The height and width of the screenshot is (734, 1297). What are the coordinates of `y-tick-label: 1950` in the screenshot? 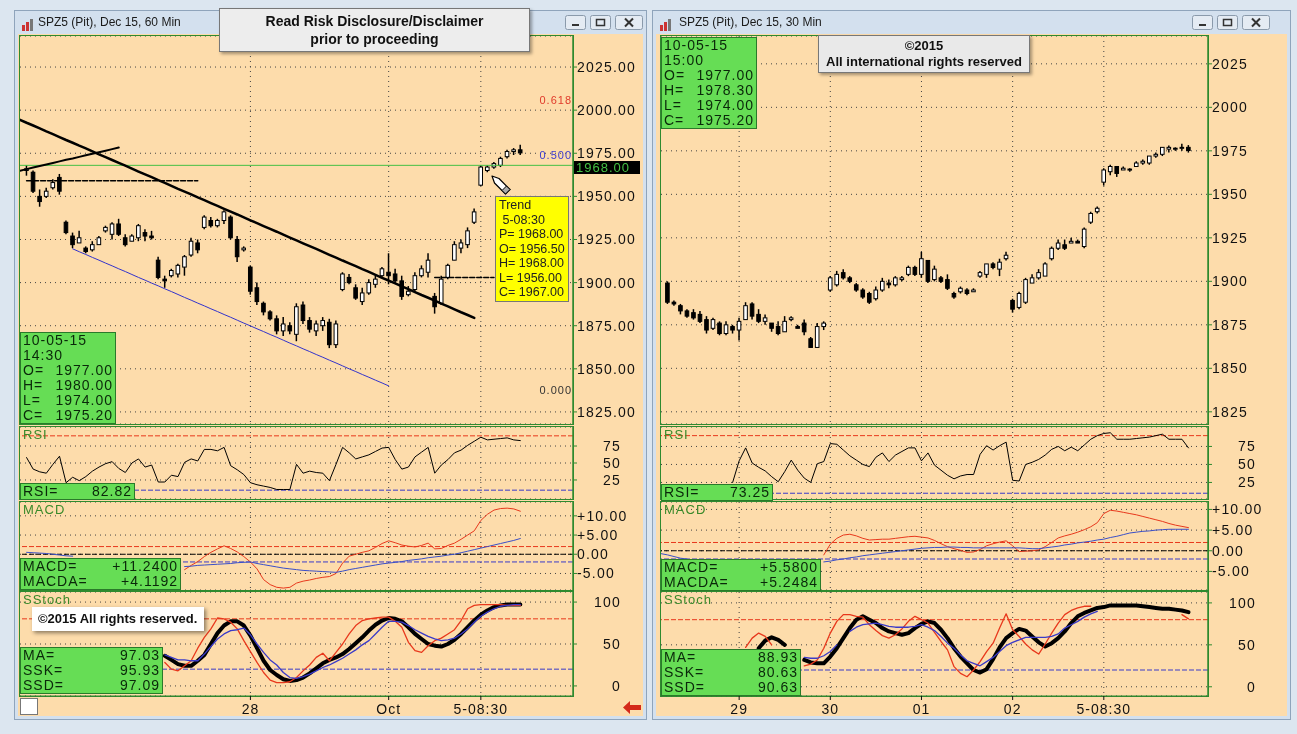 It's located at (1230, 194).